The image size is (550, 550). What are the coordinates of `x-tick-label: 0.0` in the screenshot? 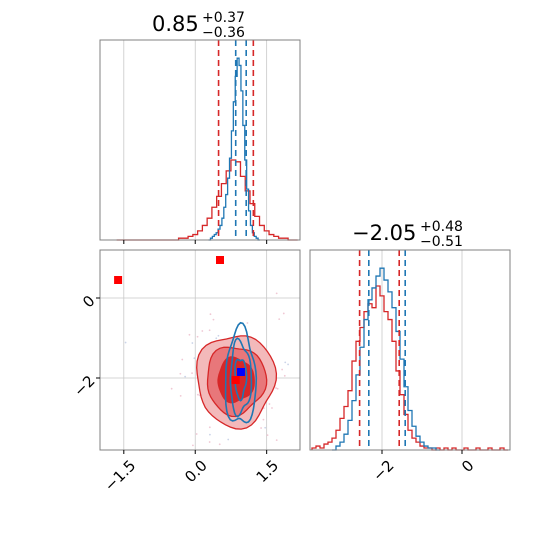 It's located at (196, 471).